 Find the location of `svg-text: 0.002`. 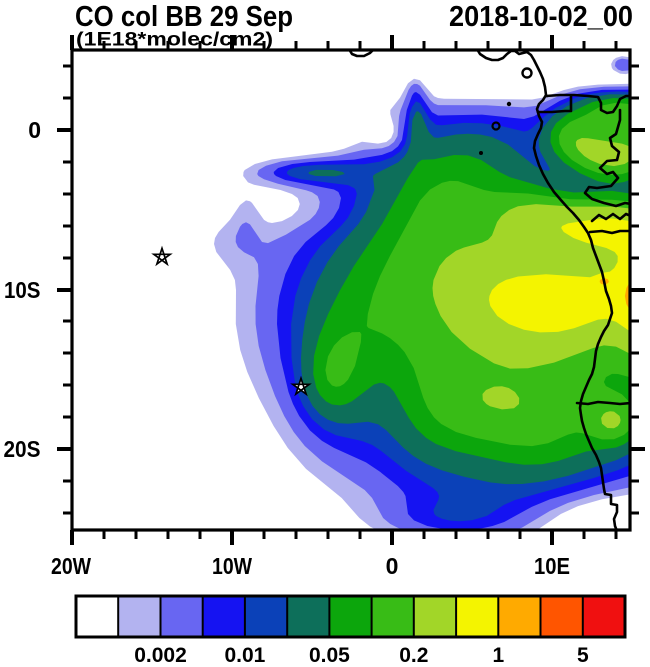

svg-text: 0.002 is located at coordinates (160, 655).